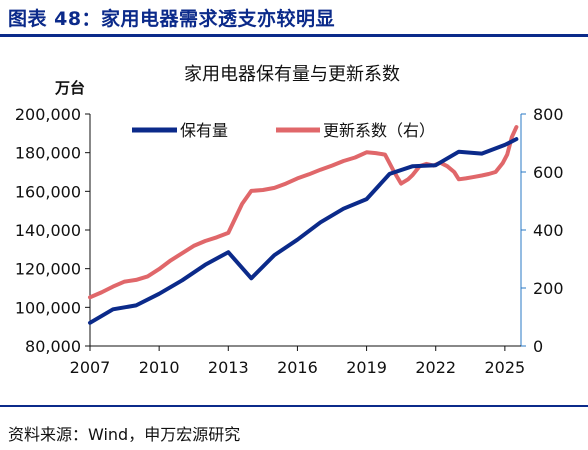 The height and width of the screenshot is (450, 588). I want to click on y2-tick-label: 400, so click(548, 230).